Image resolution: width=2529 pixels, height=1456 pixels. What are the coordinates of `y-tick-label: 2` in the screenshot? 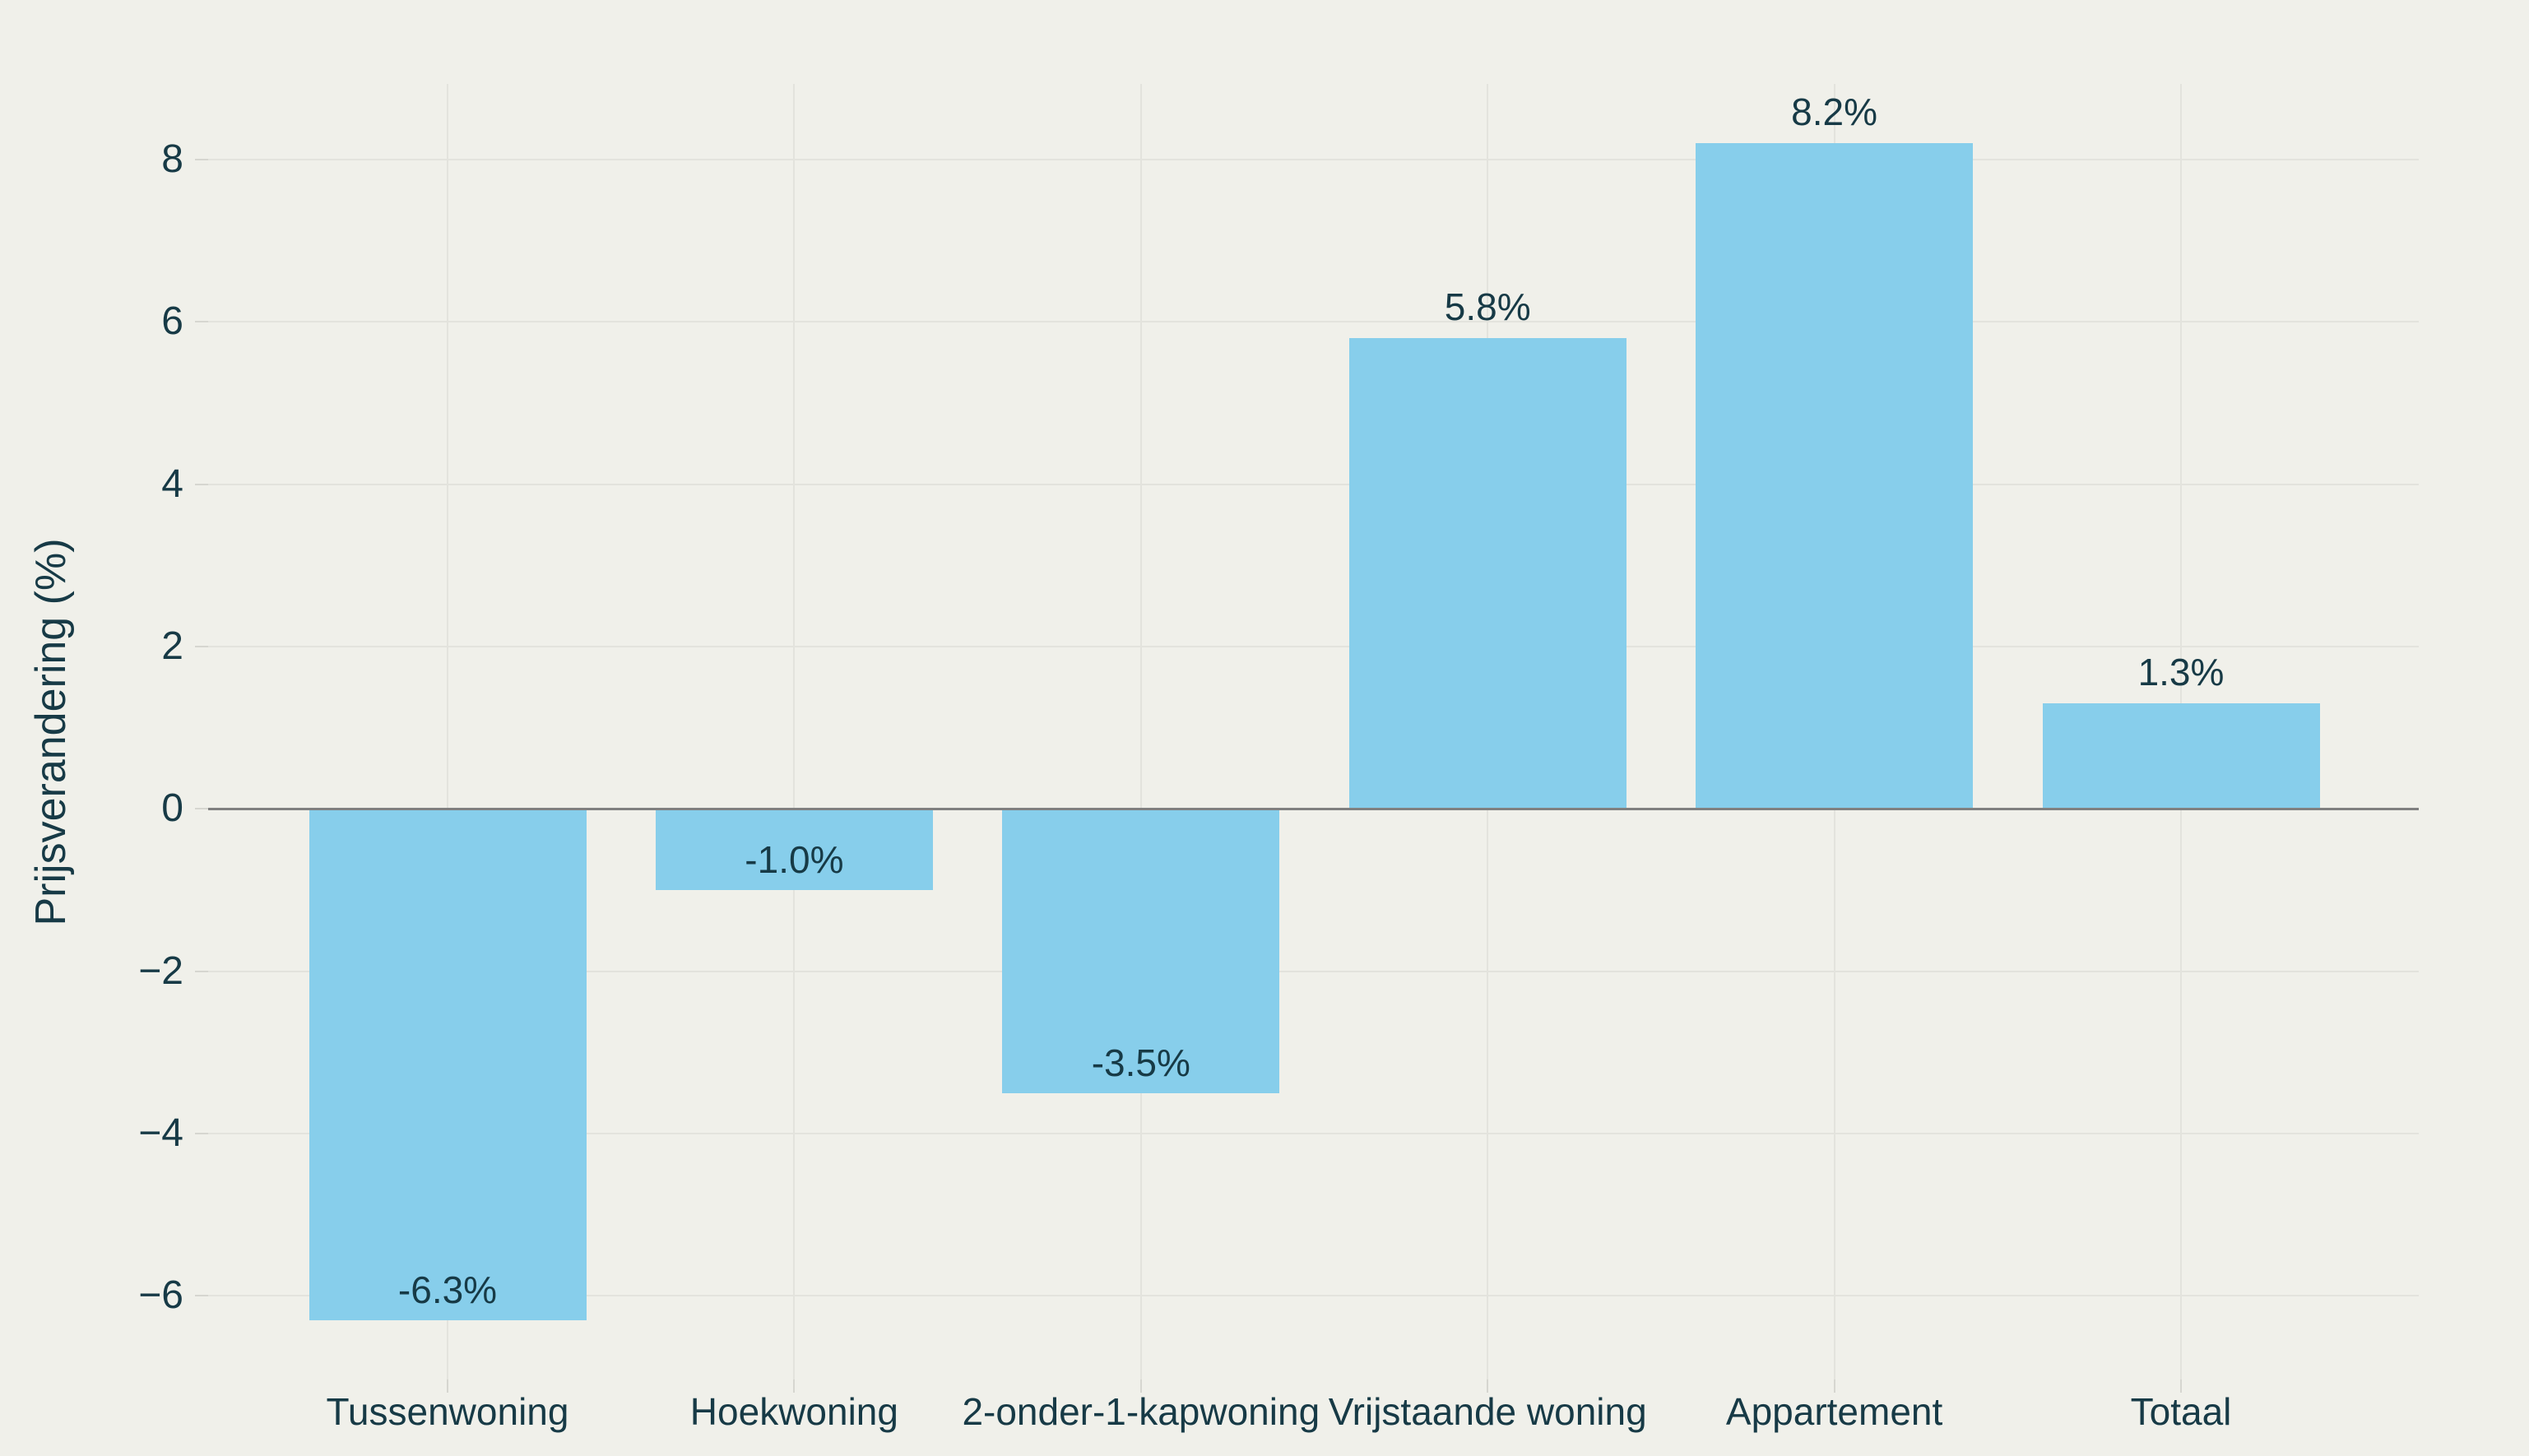 It's located at (172, 646).